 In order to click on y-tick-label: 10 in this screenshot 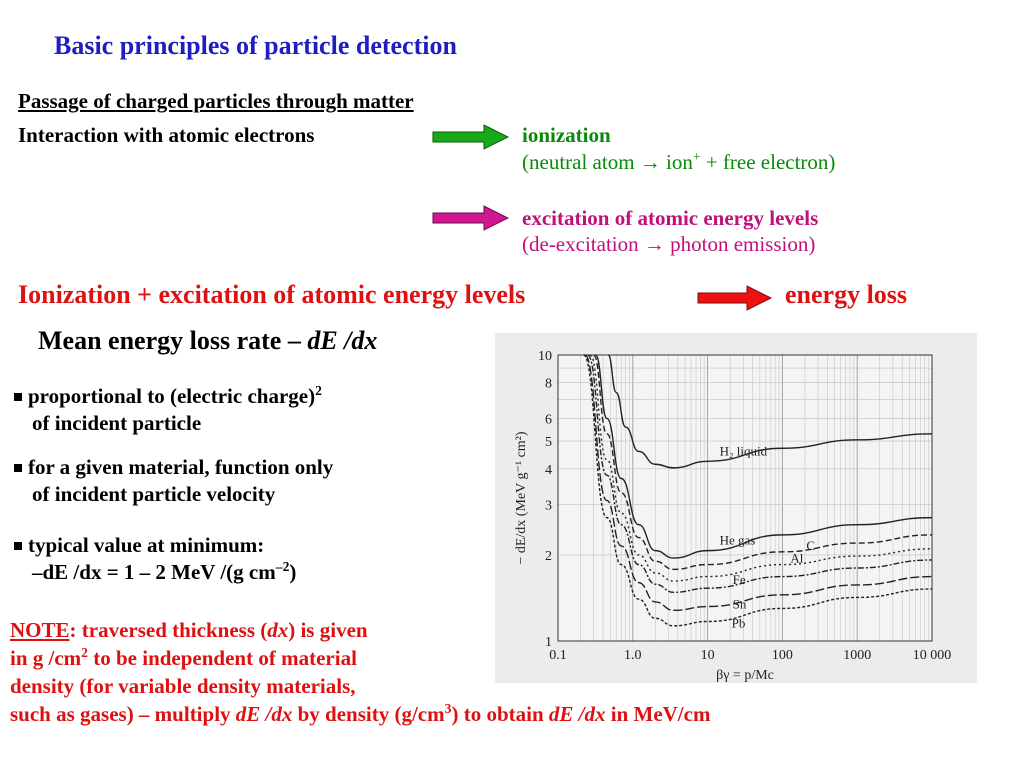, I will do `click(545, 356)`.